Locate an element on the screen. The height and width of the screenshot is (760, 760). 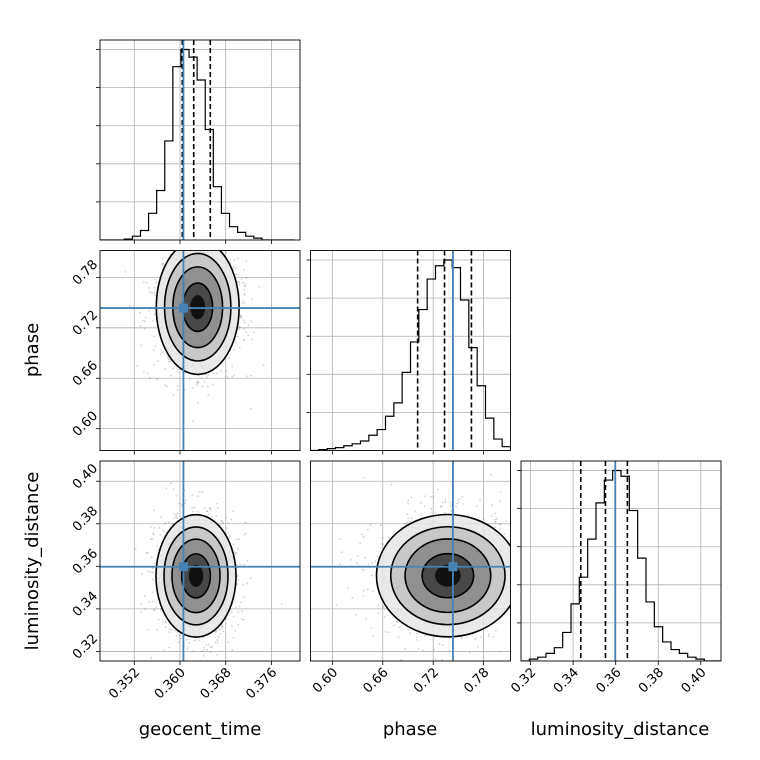
truth-marker is located at coordinates (183, 567).